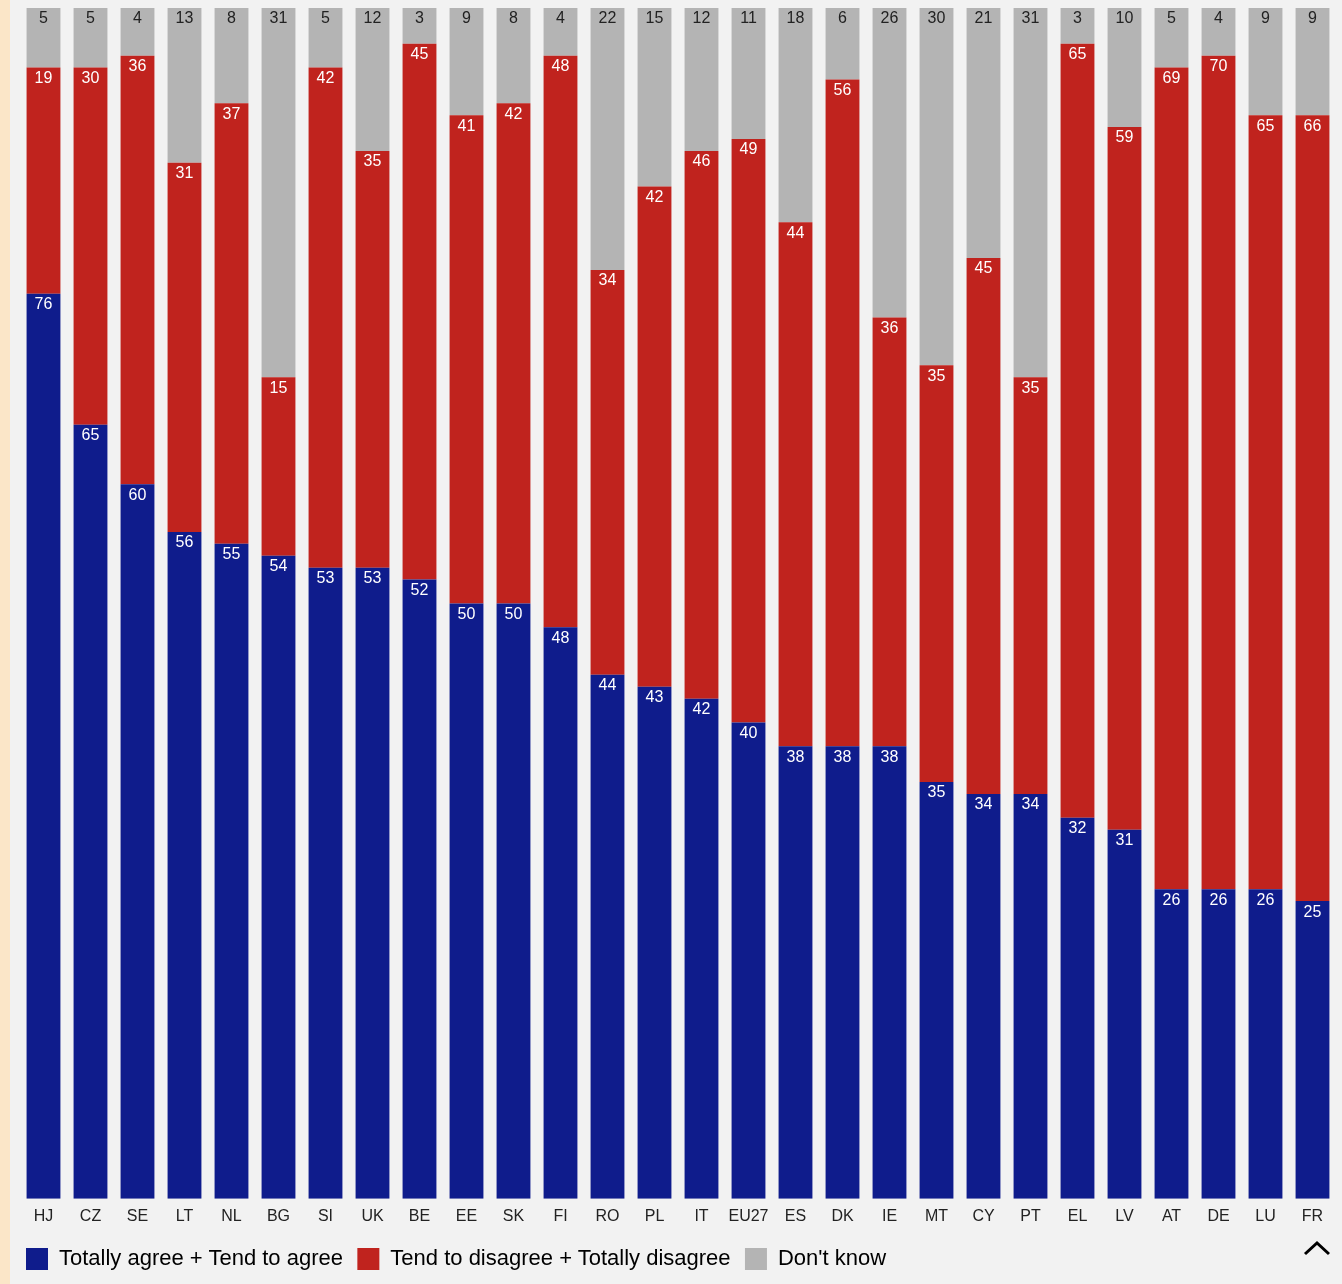 The width and height of the screenshot is (1342, 1284). Describe the element at coordinates (701, 161) in the screenshot. I see `data-label: 46` at that location.